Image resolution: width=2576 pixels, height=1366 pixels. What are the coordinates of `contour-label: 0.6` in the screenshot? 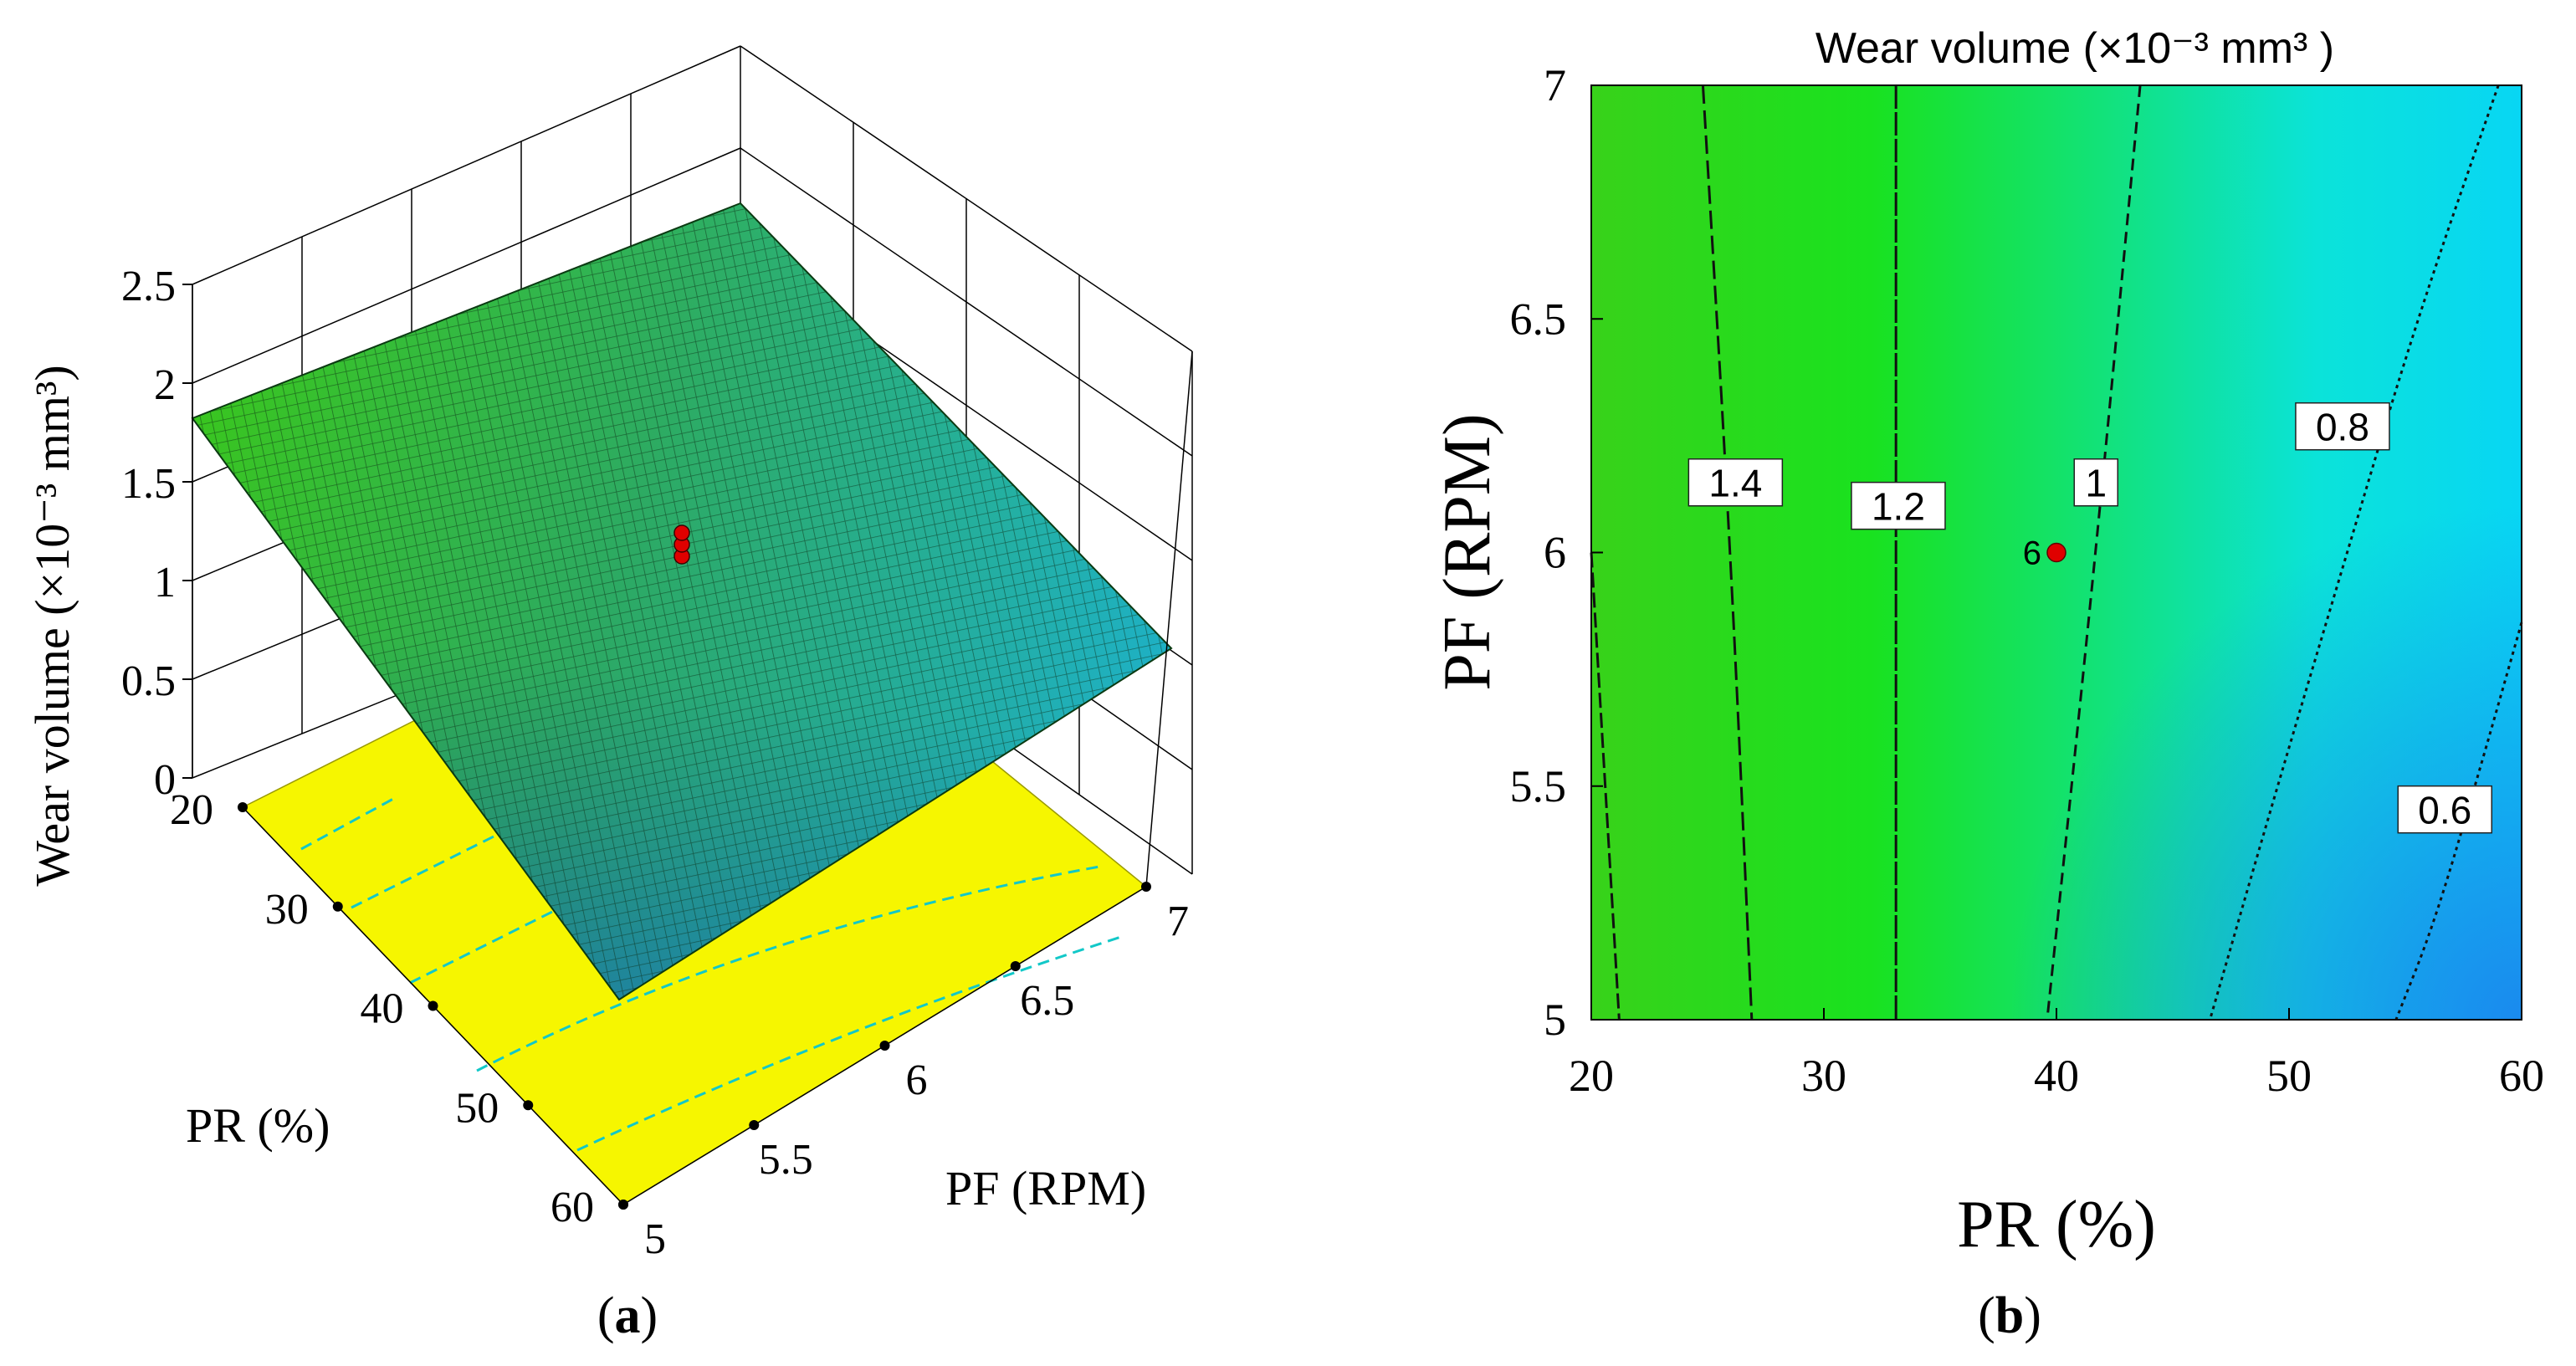 It's located at (2445, 810).